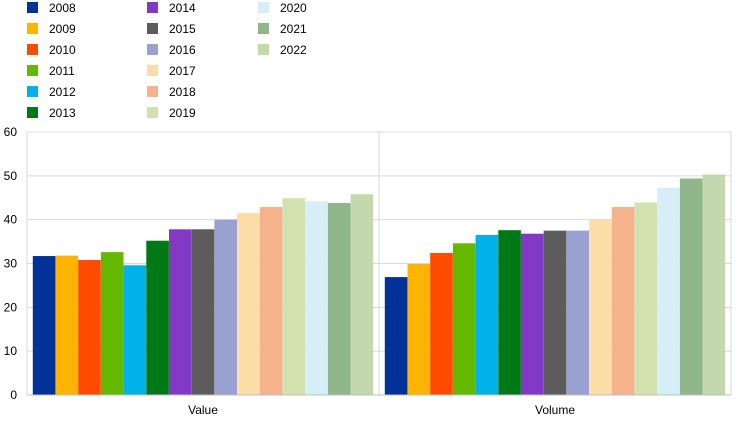  Describe the element at coordinates (67, 325) in the screenshot. I see `bar-value-2009` at that location.